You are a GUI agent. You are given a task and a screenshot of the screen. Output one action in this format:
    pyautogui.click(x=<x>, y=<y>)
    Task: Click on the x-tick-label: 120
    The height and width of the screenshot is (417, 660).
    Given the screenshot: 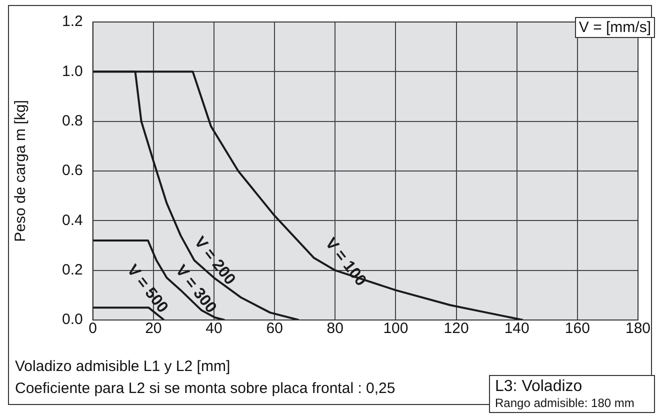 What is the action you would take?
    pyautogui.click(x=456, y=329)
    